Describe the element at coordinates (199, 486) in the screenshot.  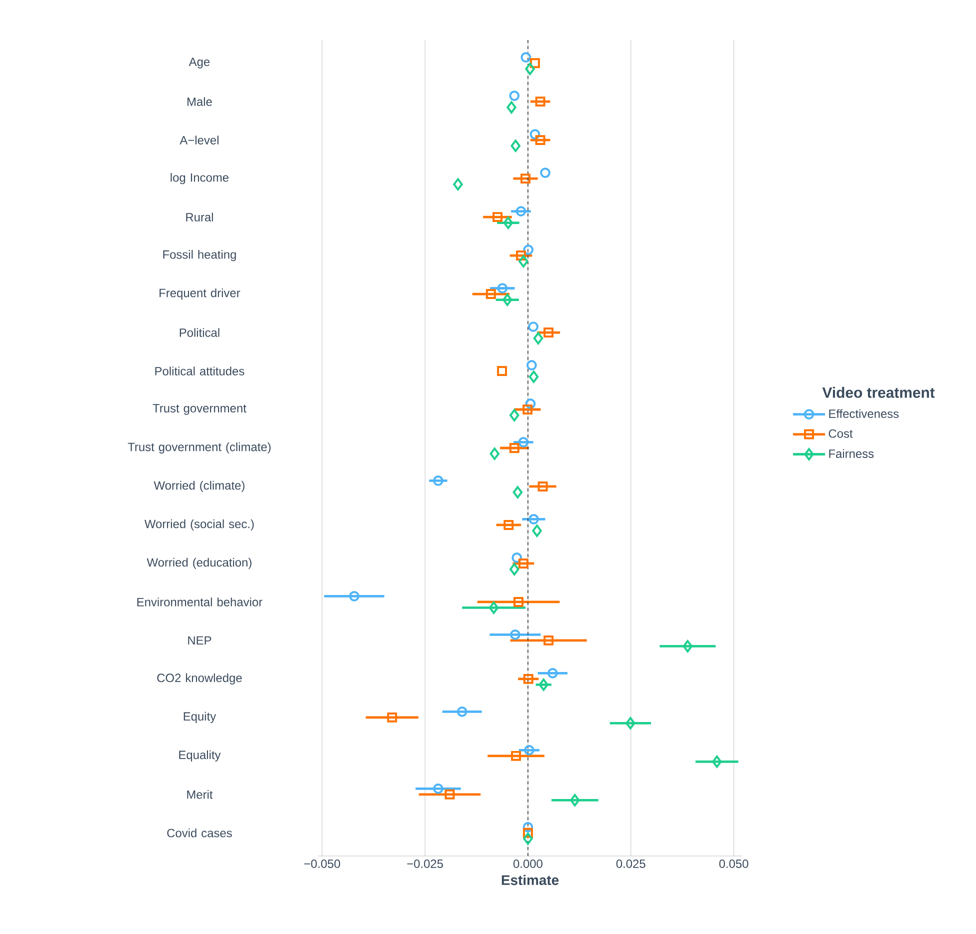
I see `y-tick-label: Worried (climate)` at that location.